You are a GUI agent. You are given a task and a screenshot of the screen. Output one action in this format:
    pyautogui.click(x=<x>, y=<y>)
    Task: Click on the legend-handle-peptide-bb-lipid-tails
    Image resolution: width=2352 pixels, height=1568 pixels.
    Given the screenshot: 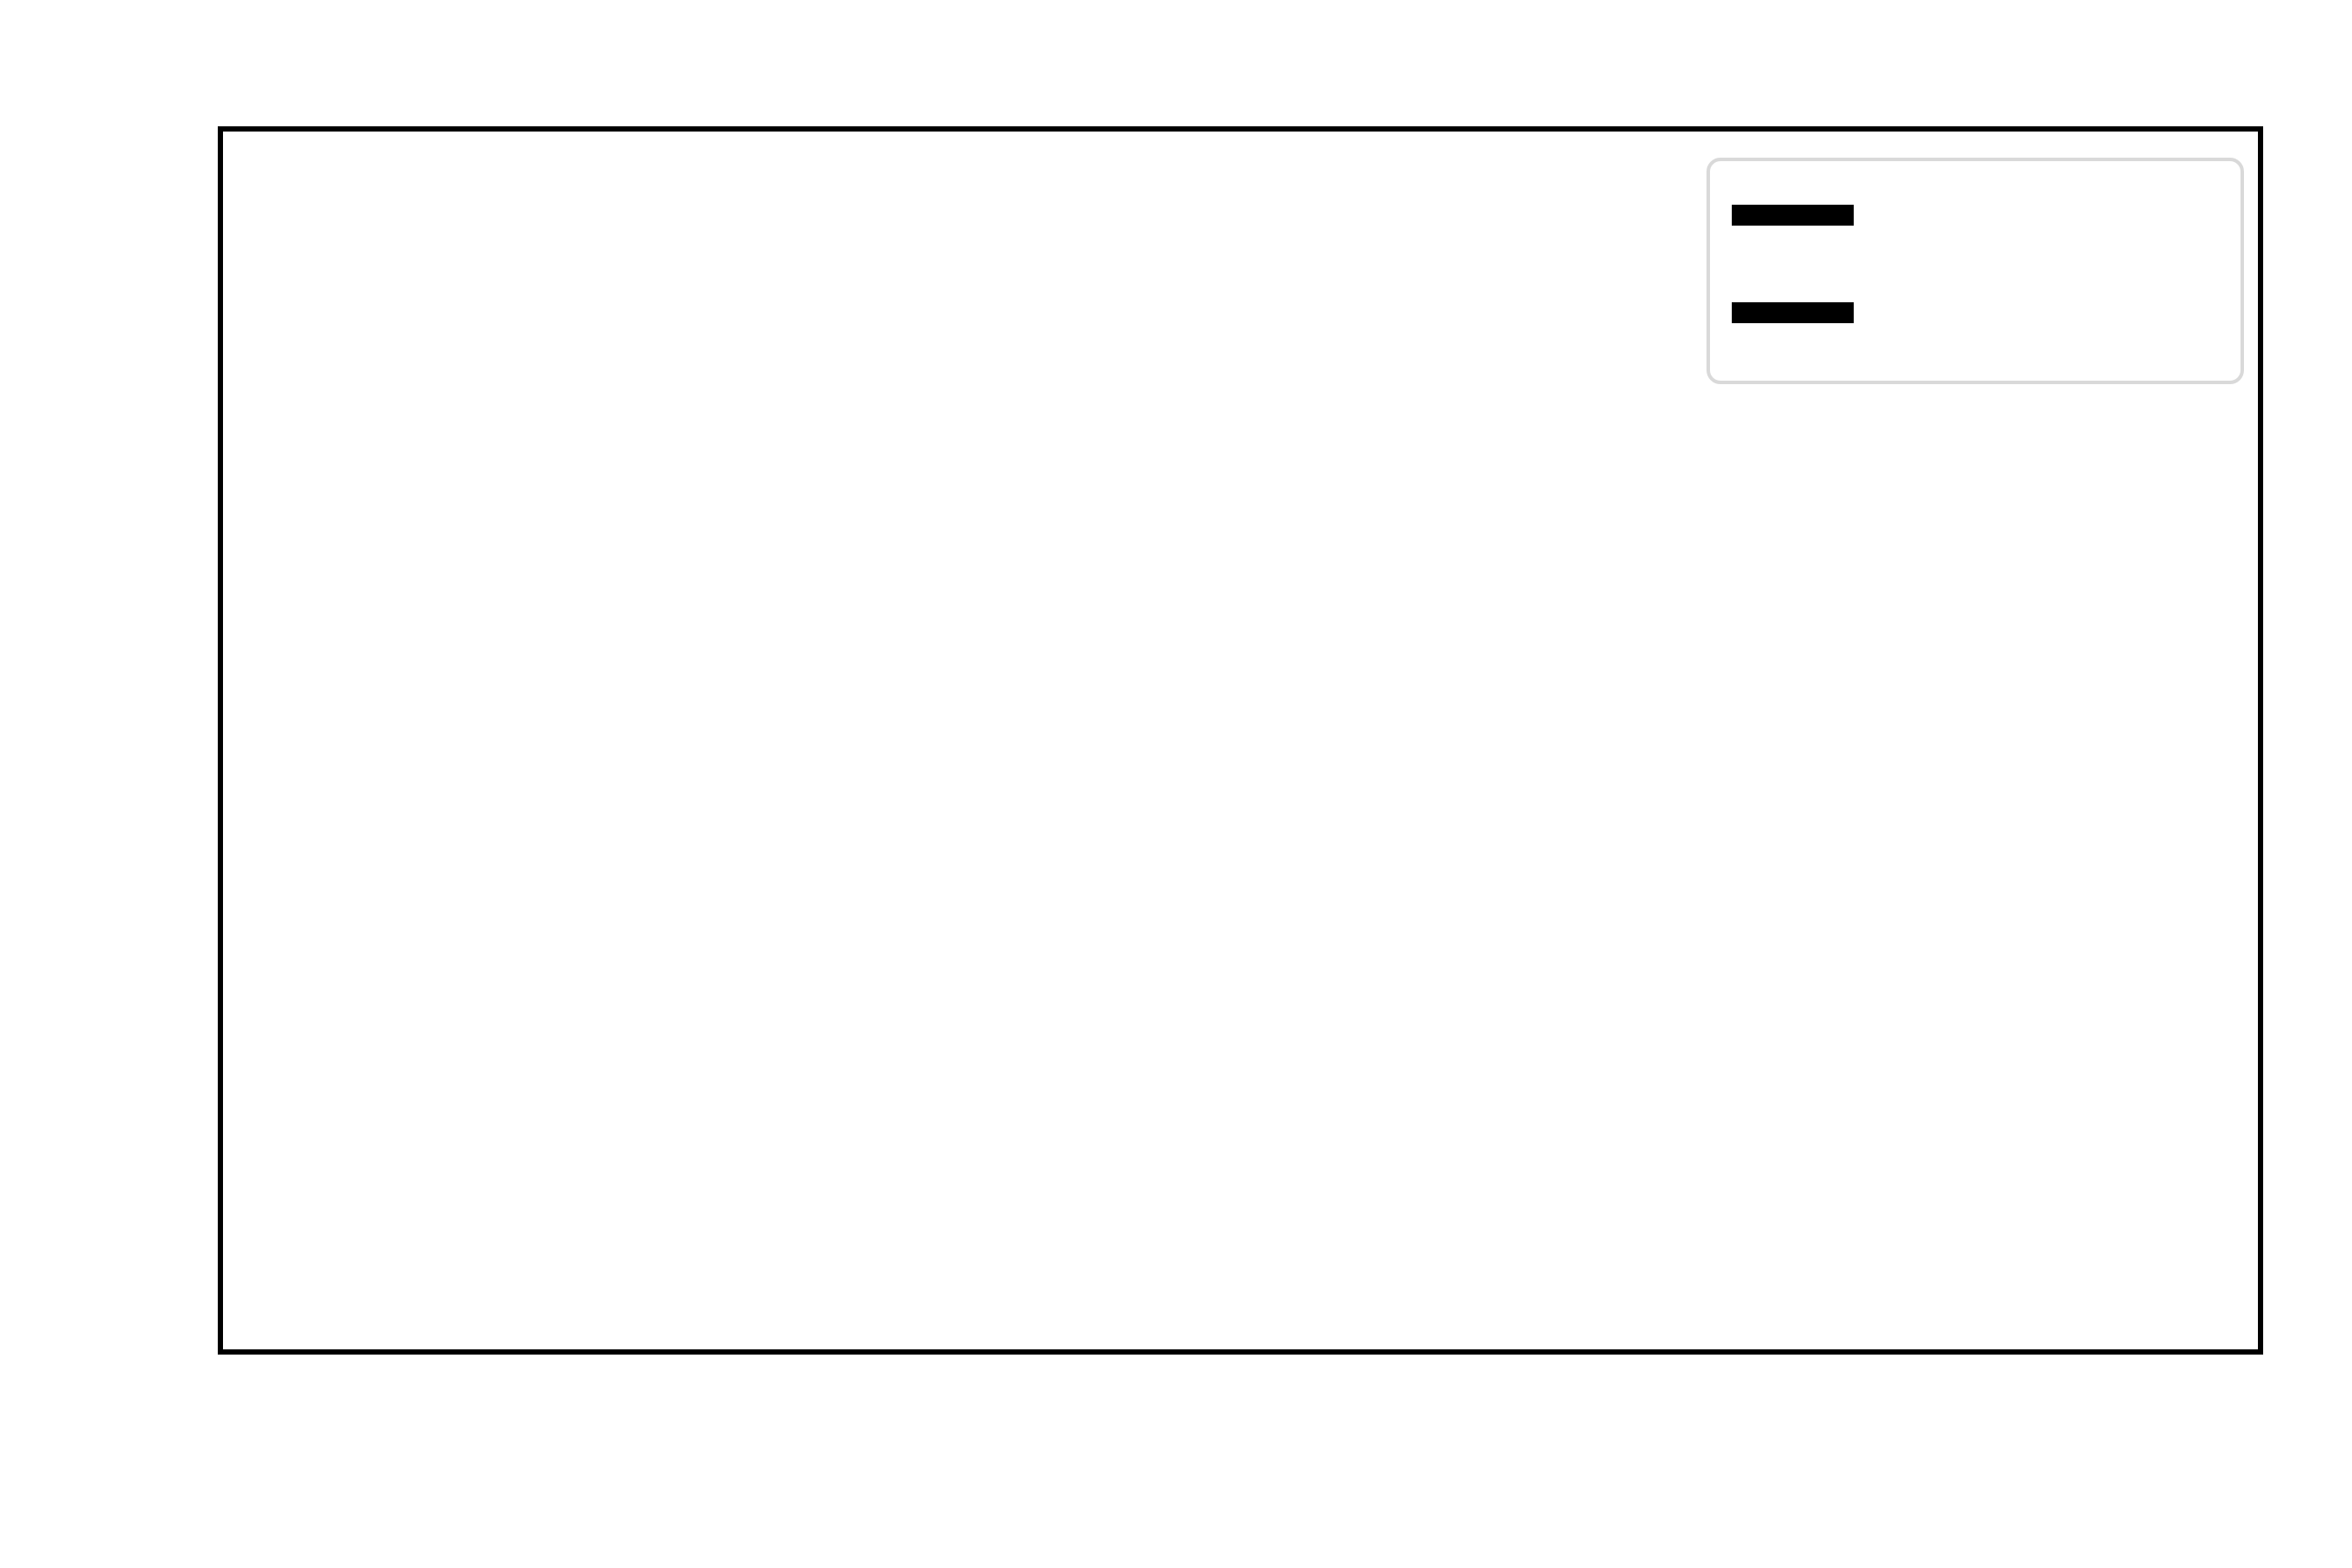 What is the action you would take?
    pyautogui.click(x=1793, y=312)
    